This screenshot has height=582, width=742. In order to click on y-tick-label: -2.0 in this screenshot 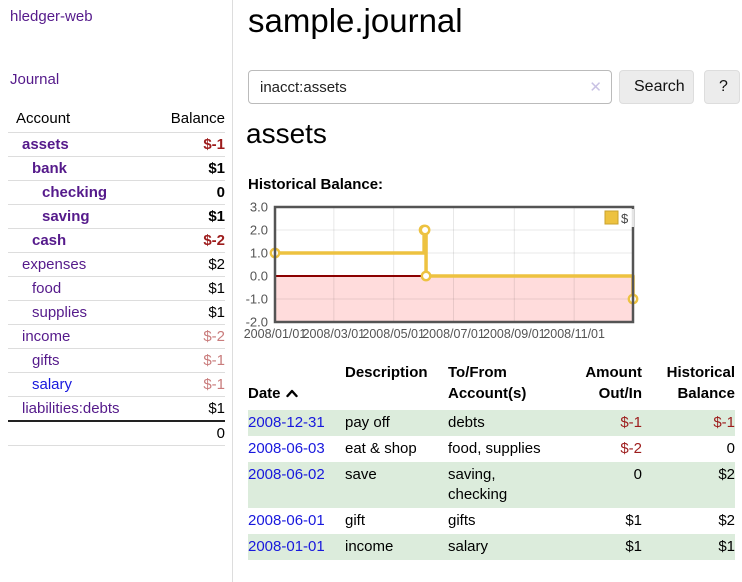, I will do `click(257, 322)`.